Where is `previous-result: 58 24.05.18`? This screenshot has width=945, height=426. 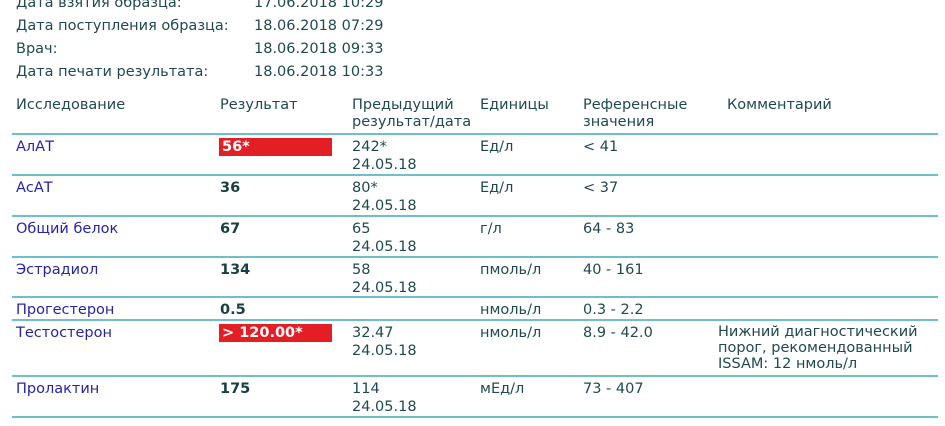
previous-result: 58 24.05.18 is located at coordinates (384, 279).